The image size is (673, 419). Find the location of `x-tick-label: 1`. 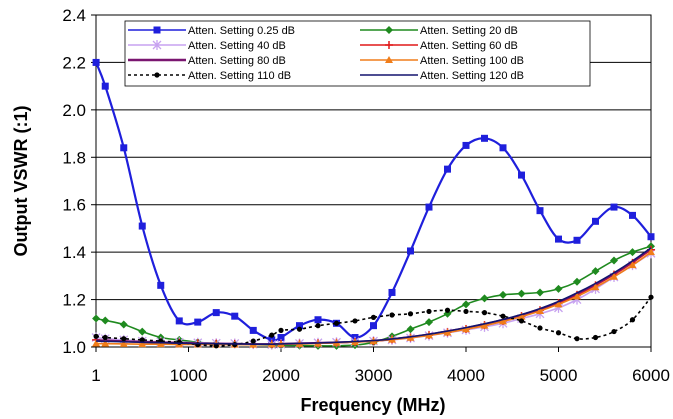

x-tick-label: 1 is located at coordinates (95, 375).